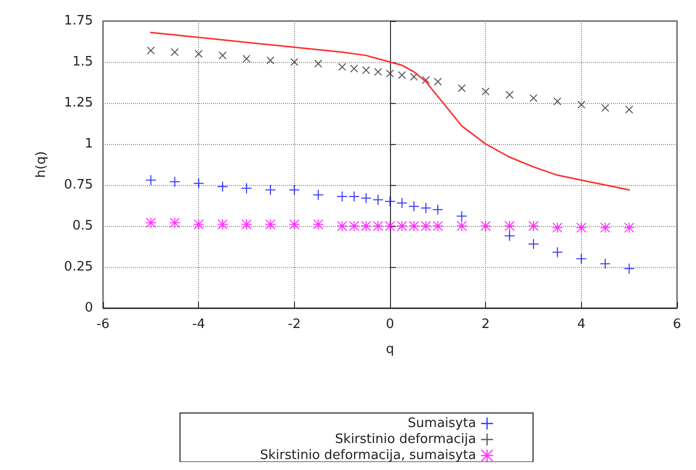 The width and height of the screenshot is (696, 470). I want to click on y-tick-label: 1.5, so click(82, 62).